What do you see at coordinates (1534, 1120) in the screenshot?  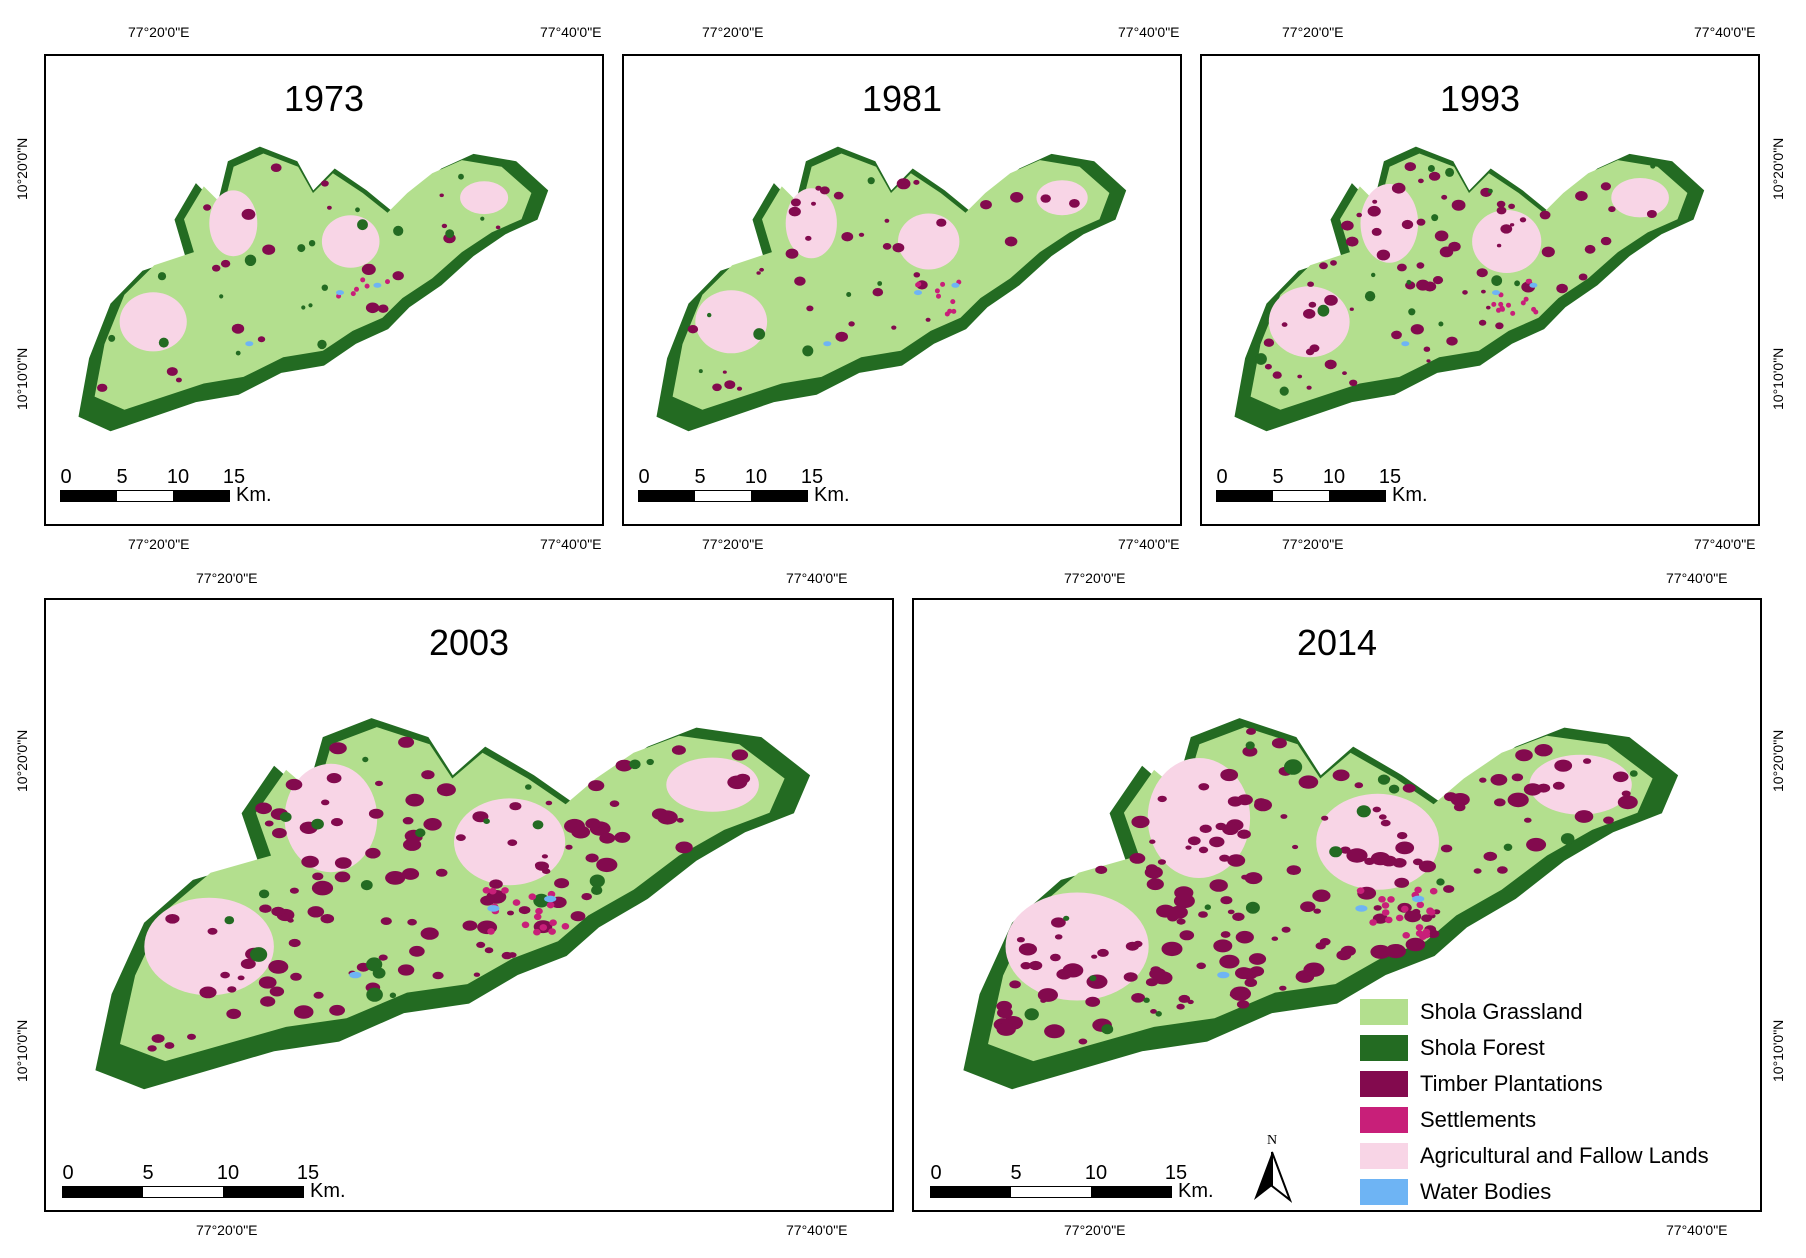 I see `legend-item-settlements: Settlements` at bounding box center [1534, 1120].